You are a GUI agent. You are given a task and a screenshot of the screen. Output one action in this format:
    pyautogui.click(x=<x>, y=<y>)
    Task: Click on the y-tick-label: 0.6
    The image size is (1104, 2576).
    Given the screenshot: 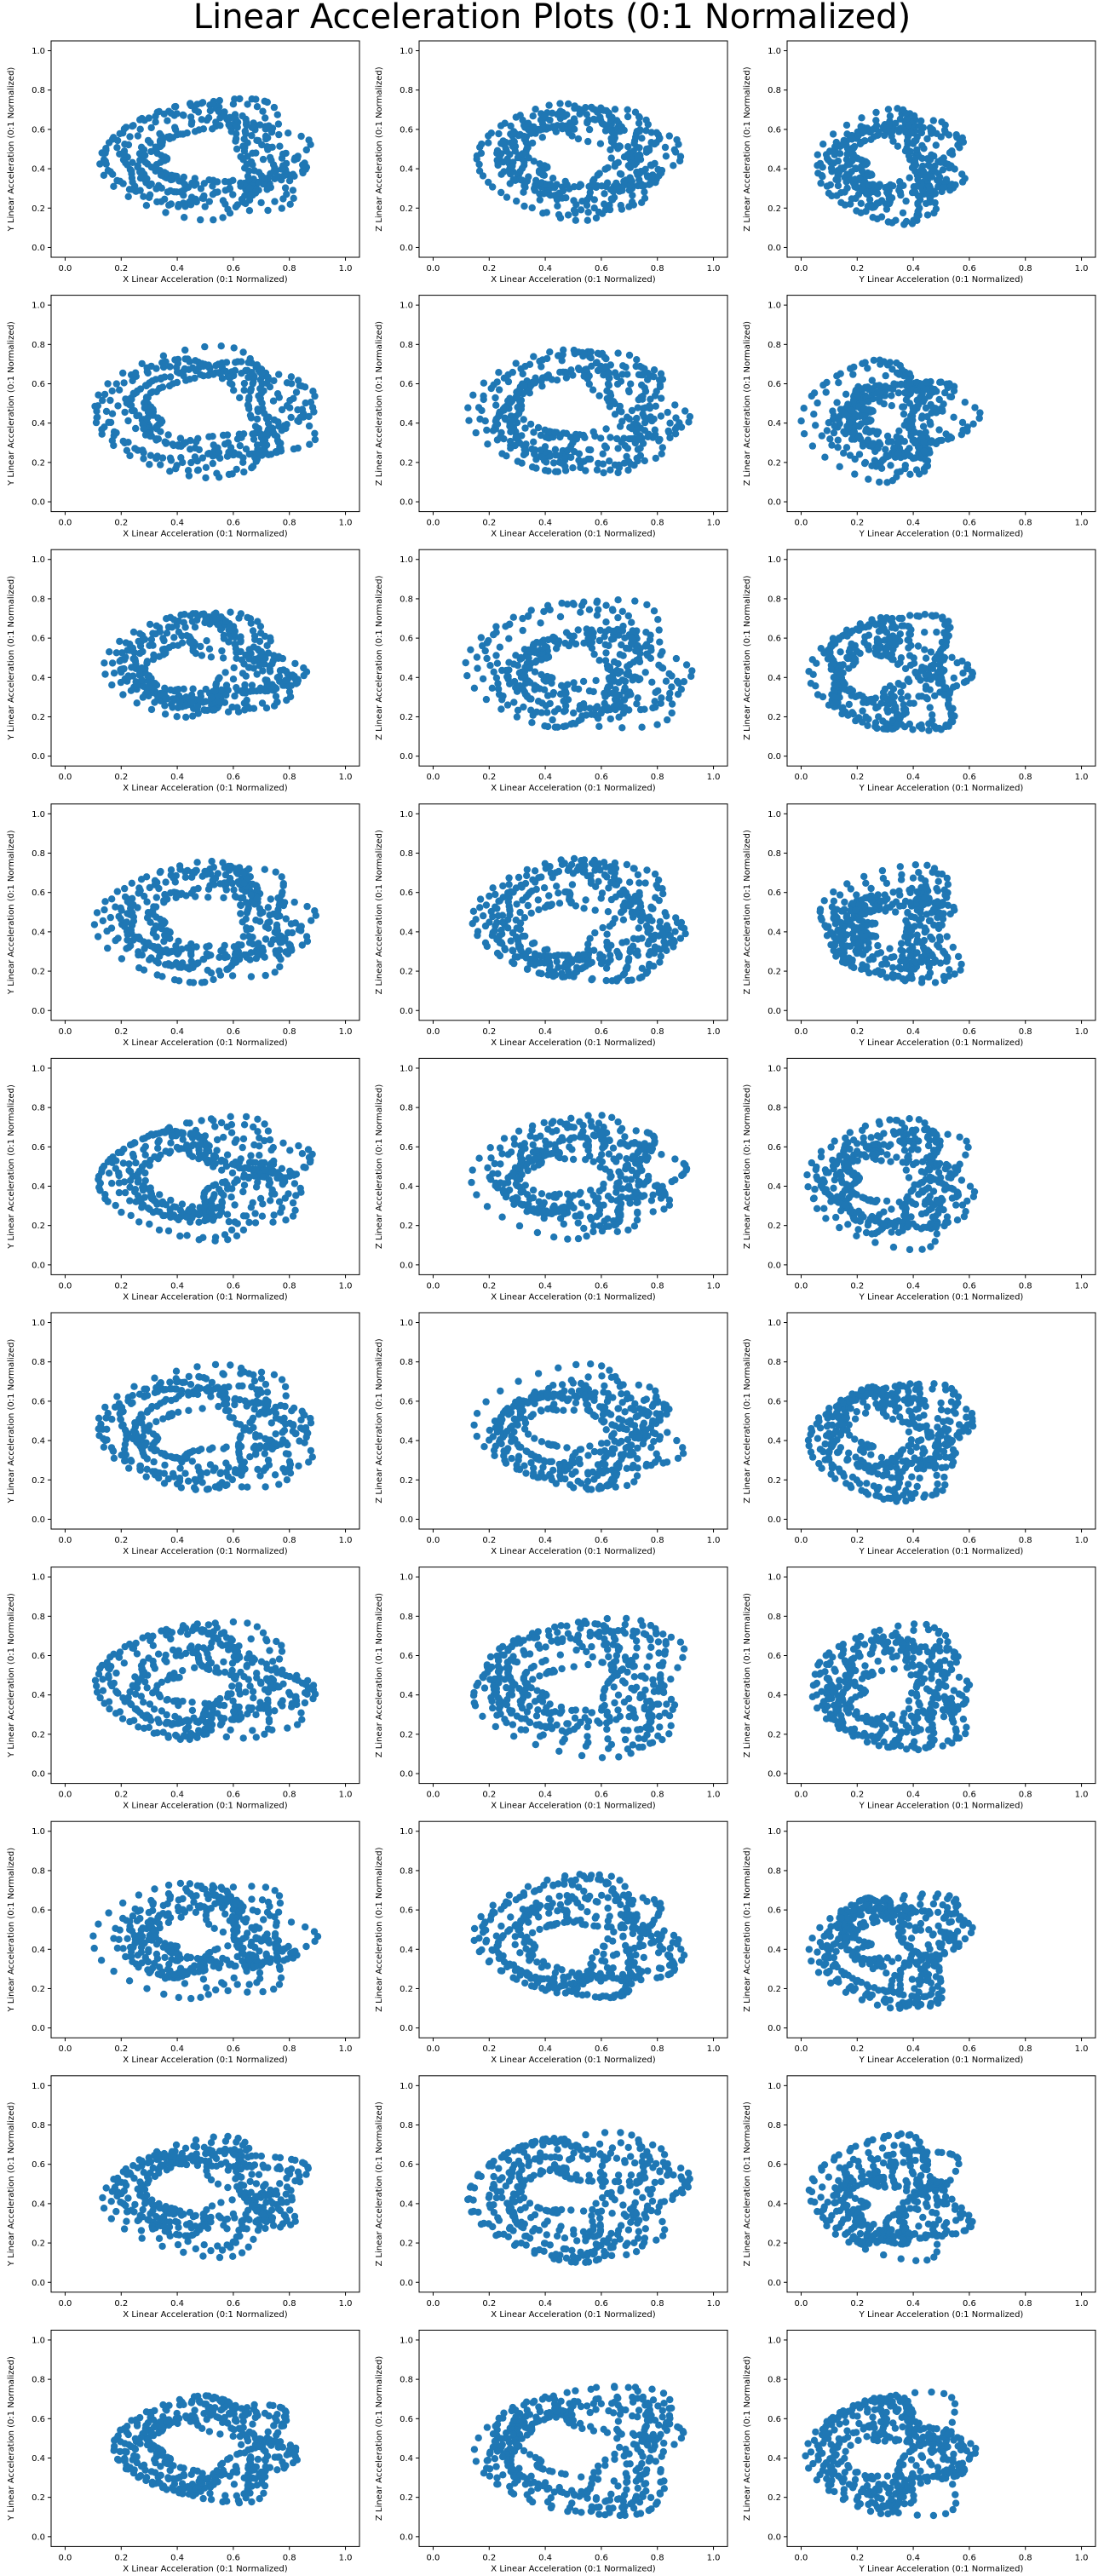 What is the action you would take?
    pyautogui.click(x=406, y=130)
    